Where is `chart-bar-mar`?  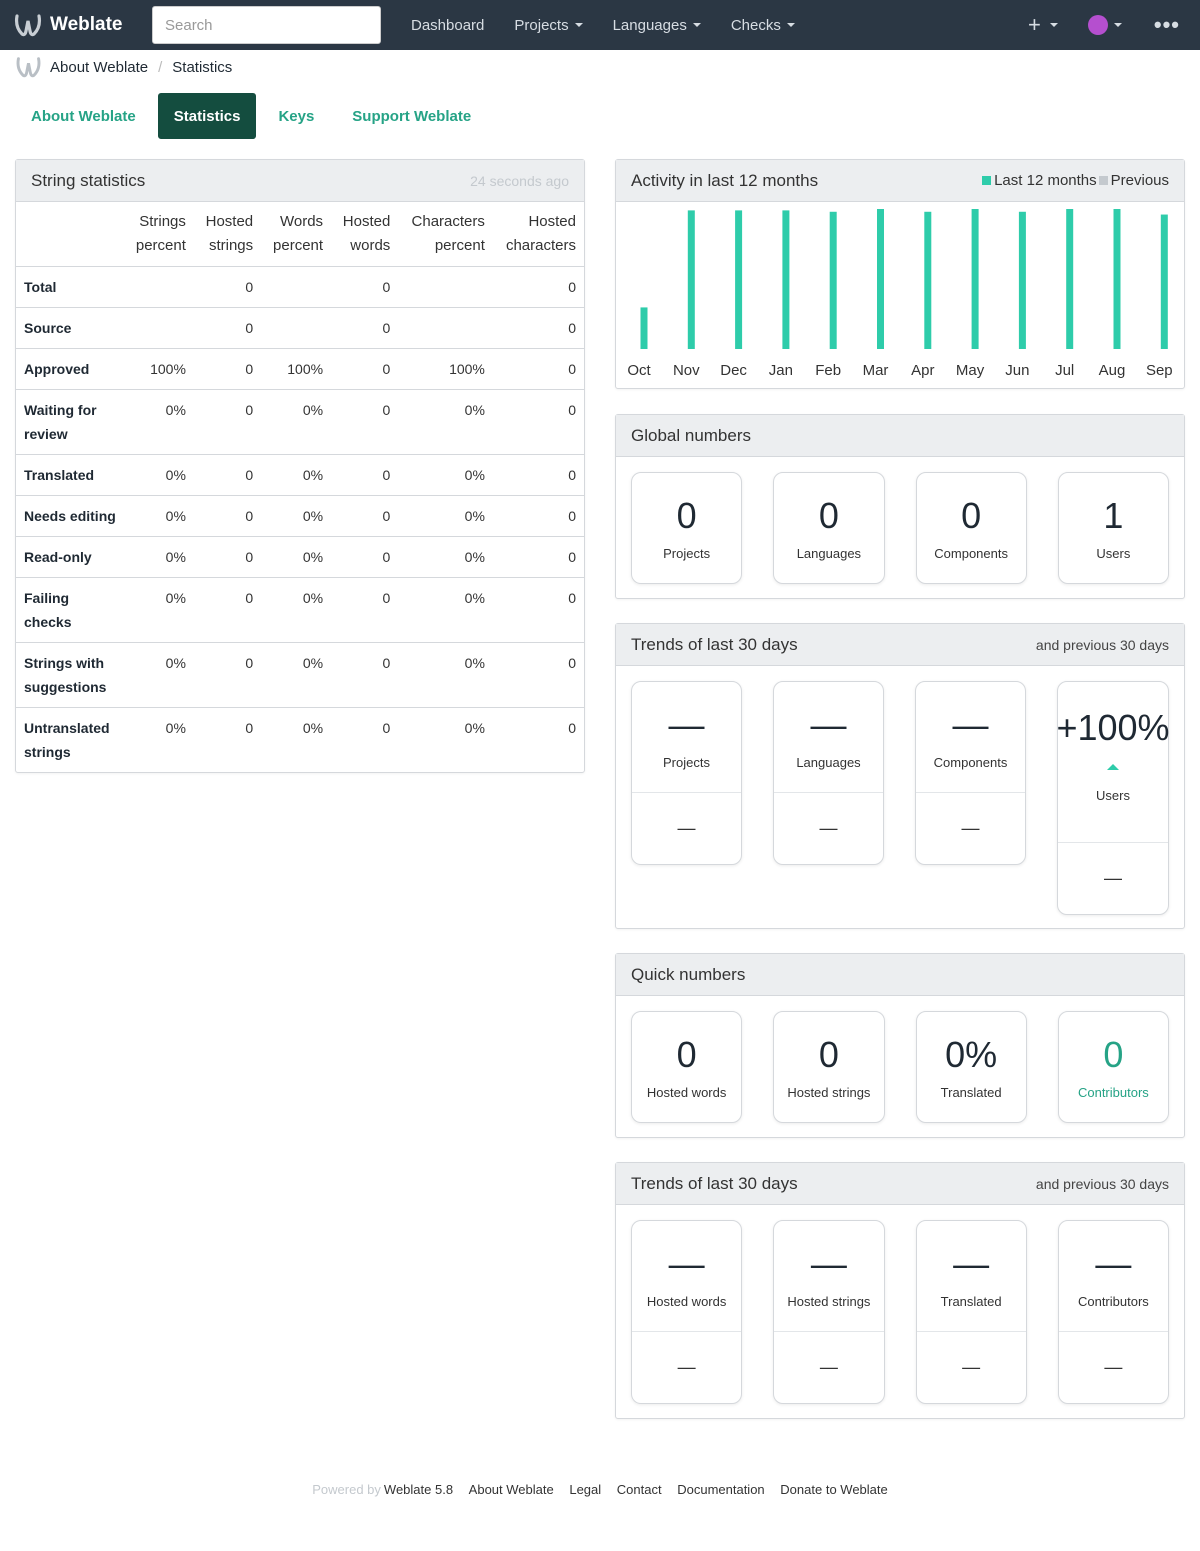 chart-bar-mar is located at coordinates (880, 279).